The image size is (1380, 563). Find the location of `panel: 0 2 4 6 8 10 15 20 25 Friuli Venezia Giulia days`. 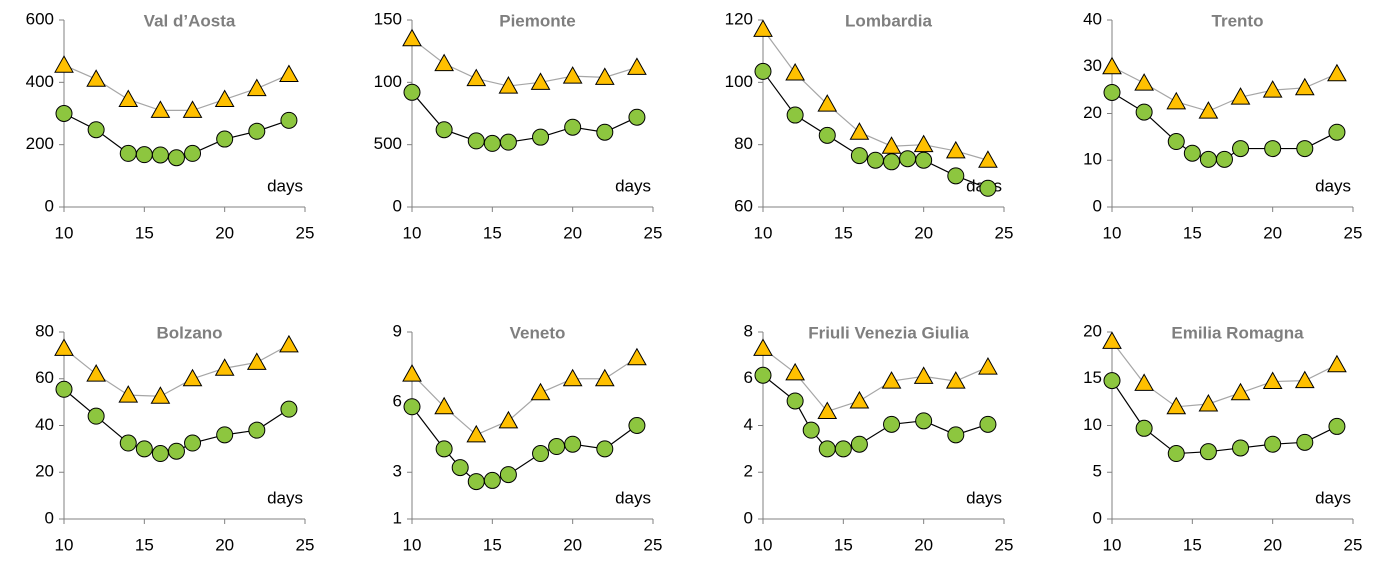

panel: 0 2 4 6 8 10 15 20 25 Friuli Venezia Giulia days is located at coordinates (879, 437).